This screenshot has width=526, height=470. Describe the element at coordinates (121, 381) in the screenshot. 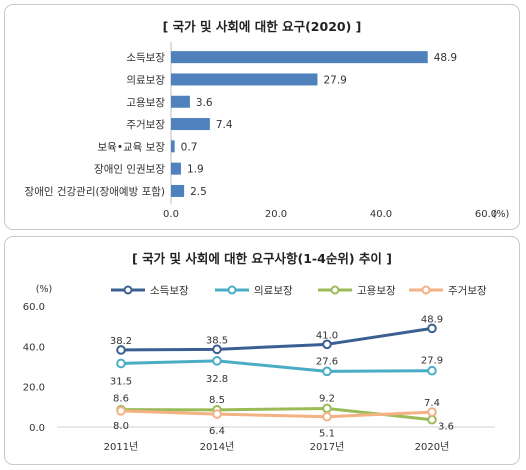

I see `data-label: 31.5` at that location.